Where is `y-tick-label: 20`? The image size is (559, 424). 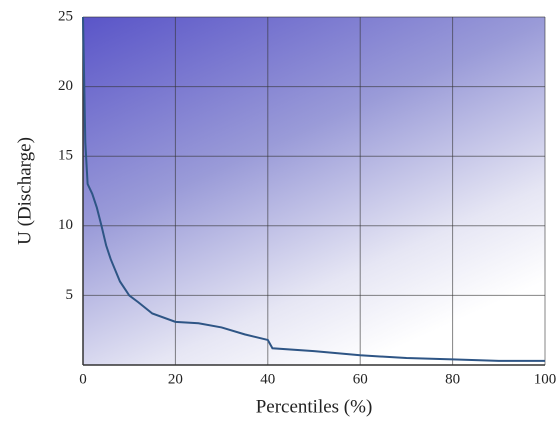 y-tick-label: 20 is located at coordinates (65, 86).